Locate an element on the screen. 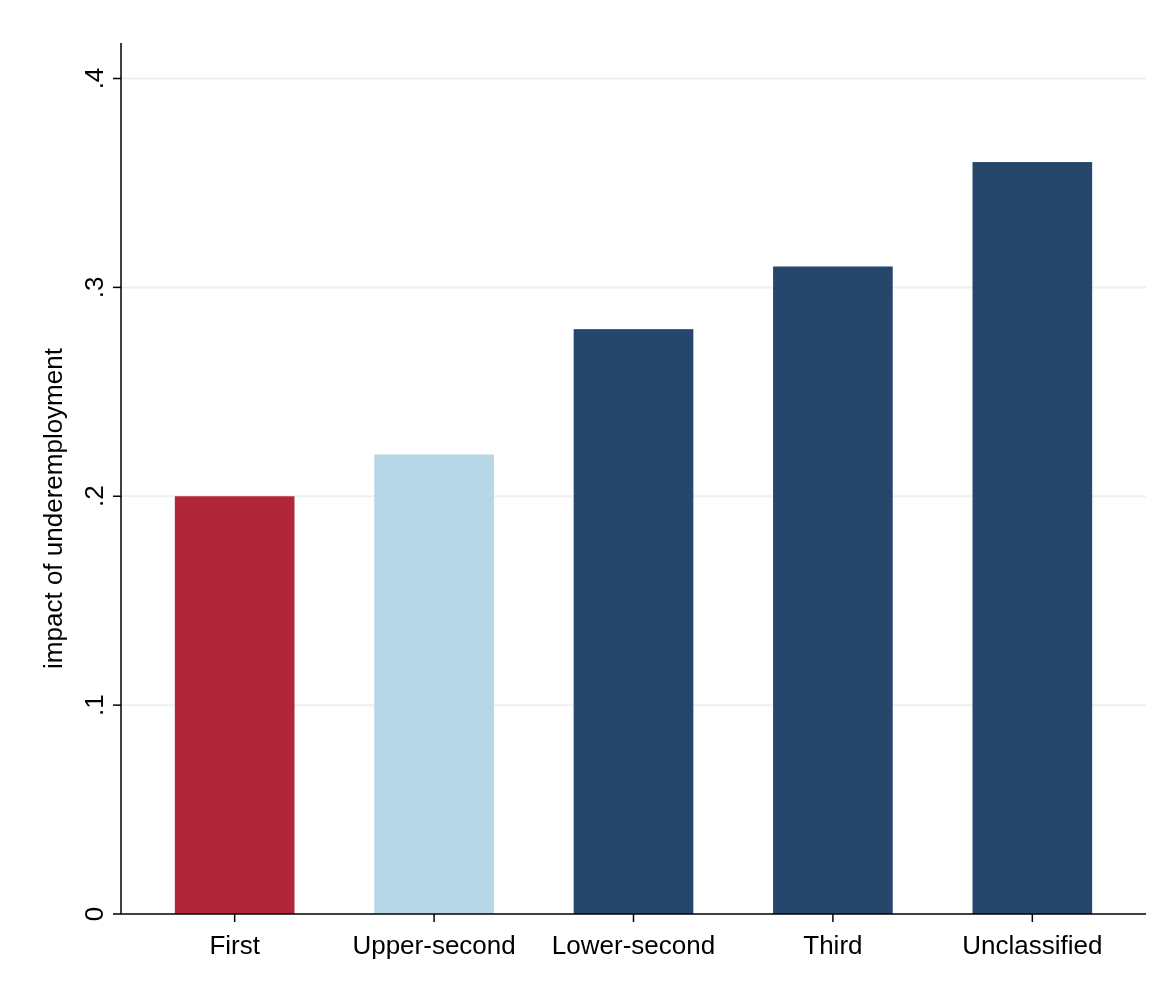 The height and width of the screenshot is (995, 1168). y-tick-label: .3 is located at coordinates (94, 287).